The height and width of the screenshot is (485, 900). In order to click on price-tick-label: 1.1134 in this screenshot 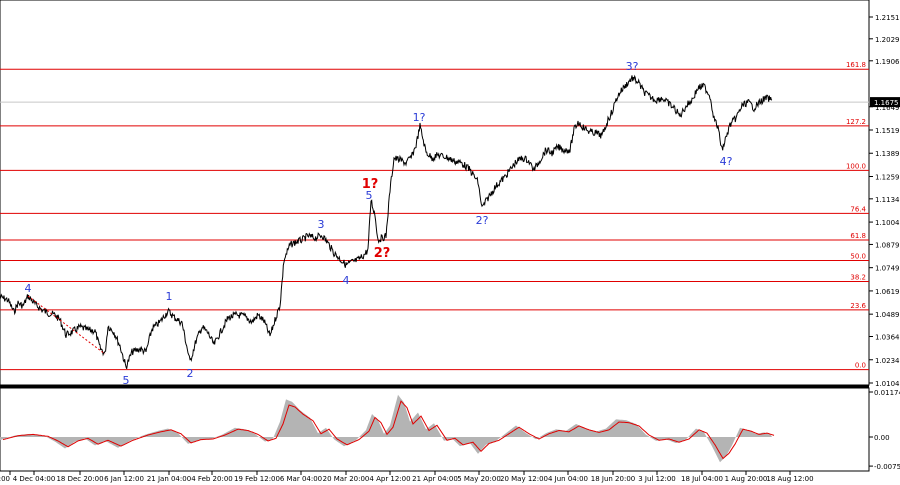, I will do `click(887, 200)`.